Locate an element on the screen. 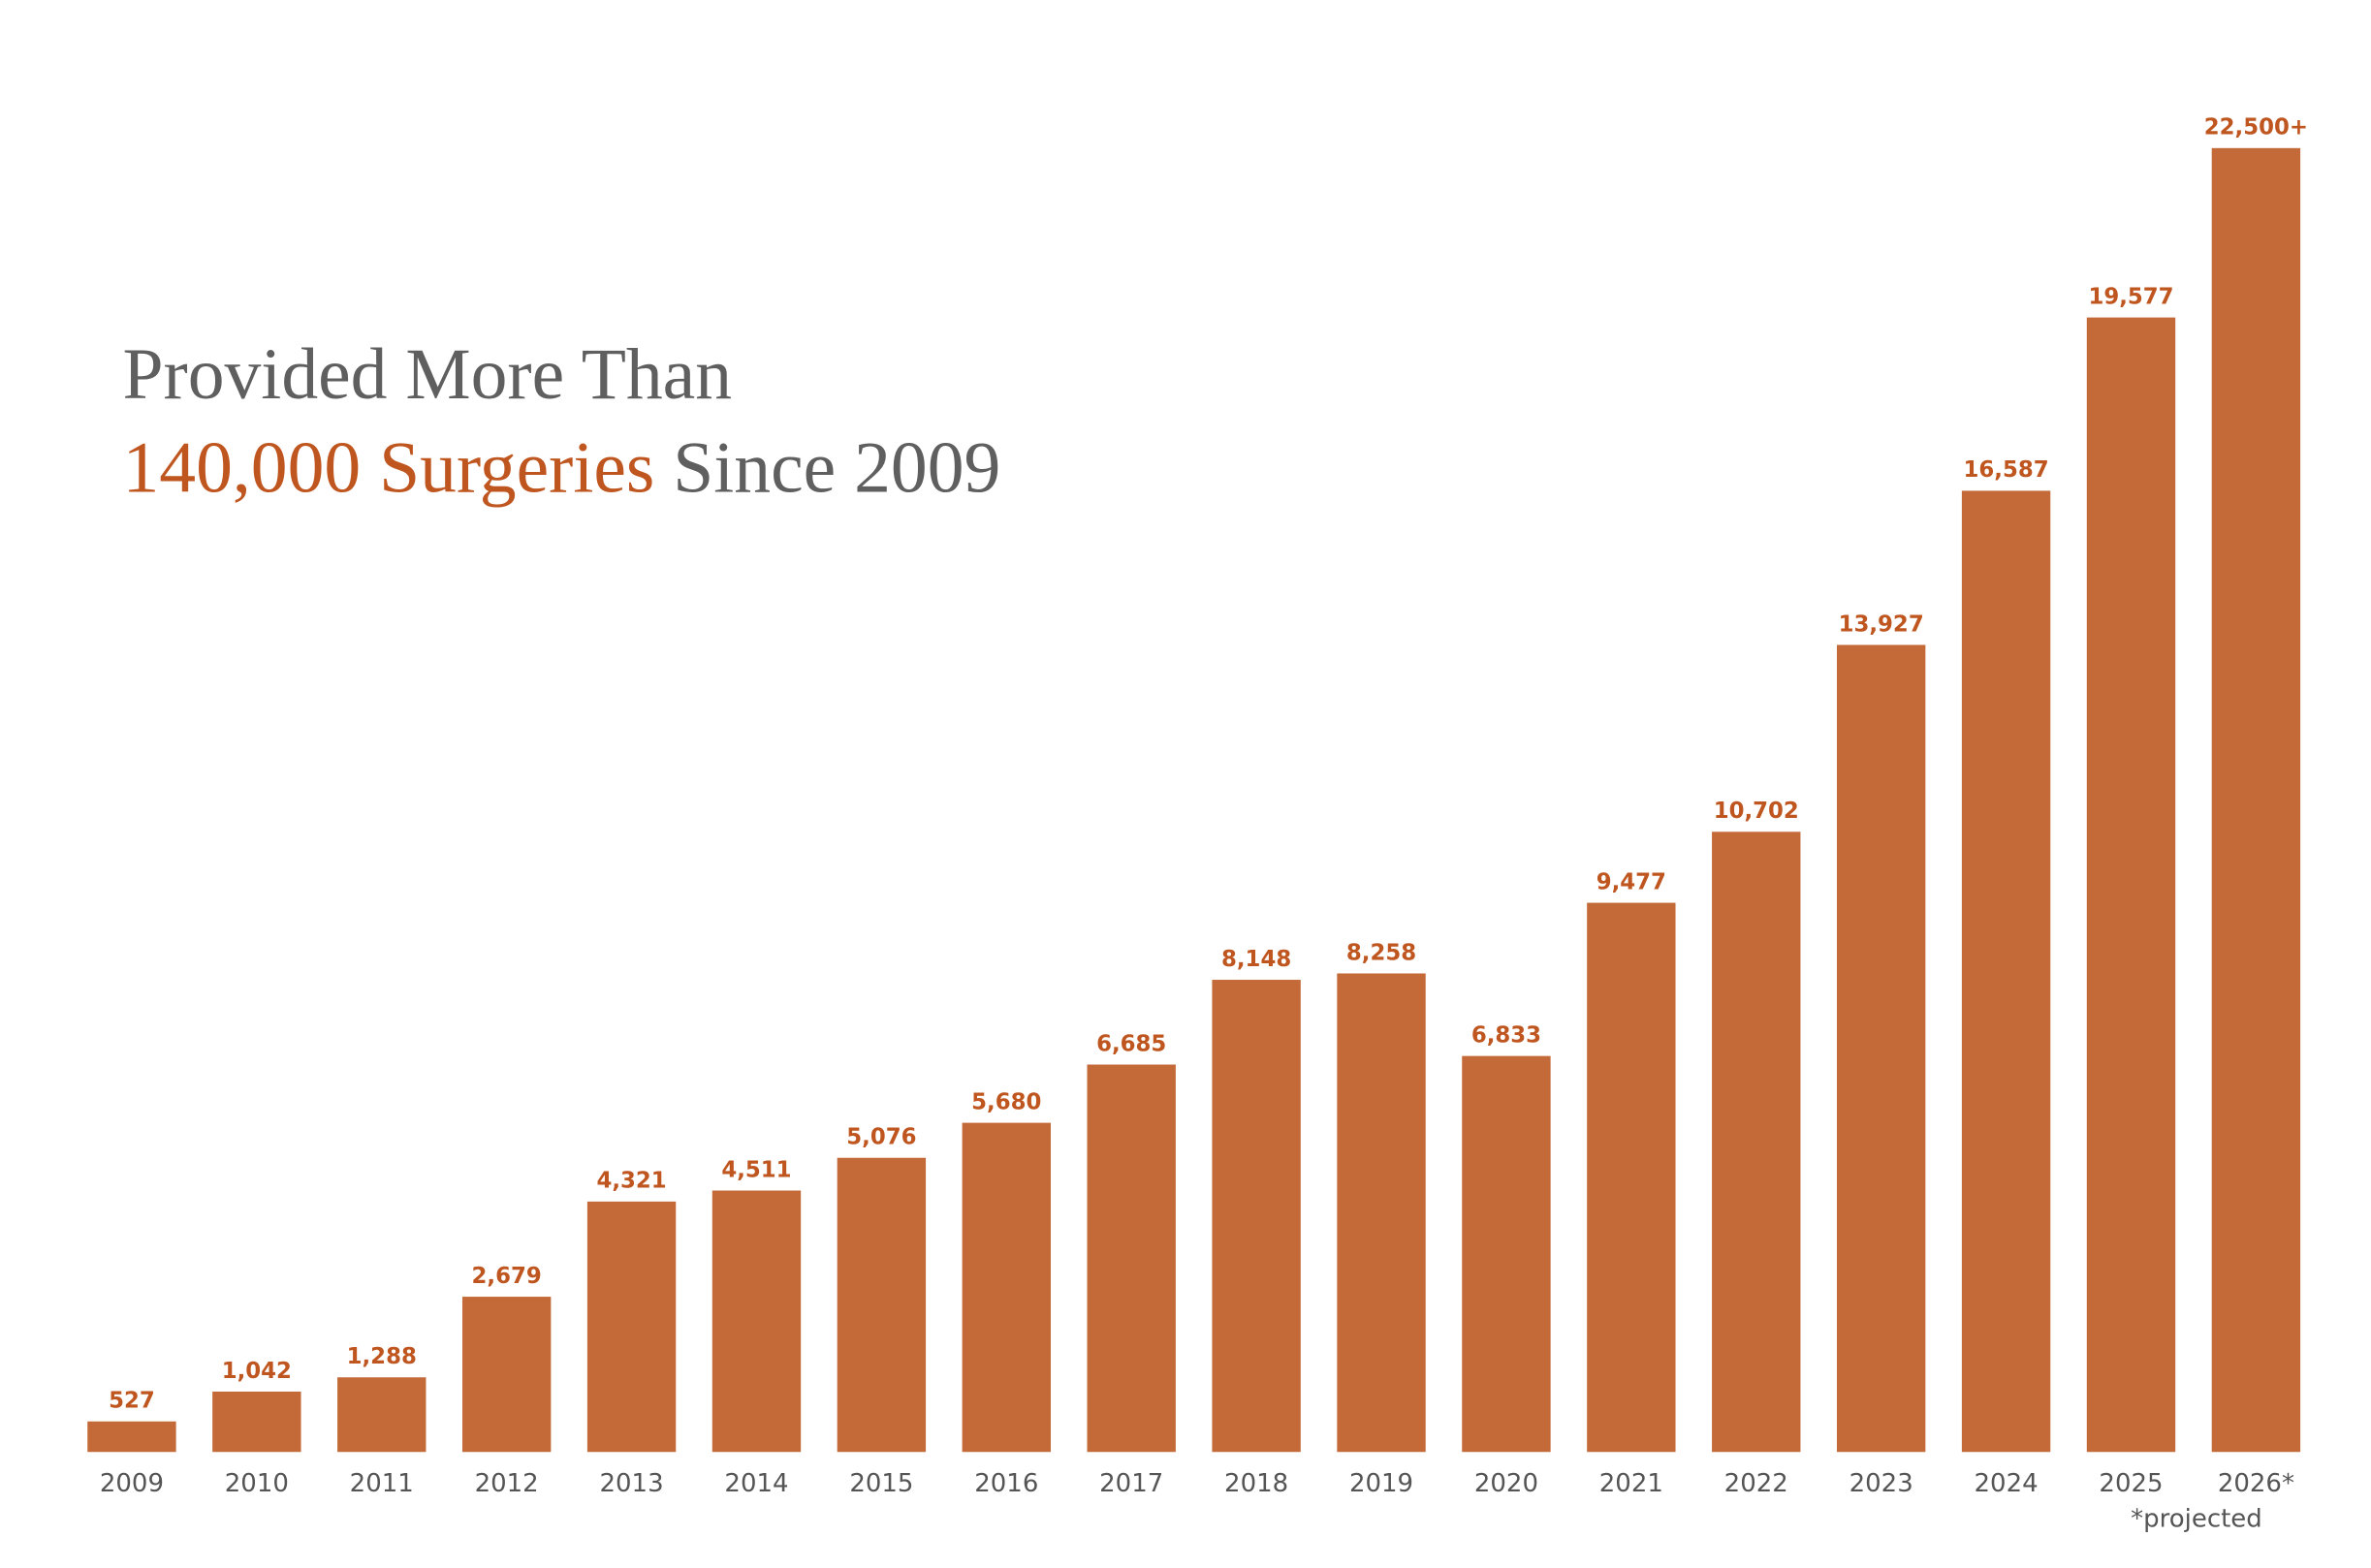 The height and width of the screenshot is (1568, 2371). title-highlight: 140,000 Surgeries is located at coordinates (388, 467).